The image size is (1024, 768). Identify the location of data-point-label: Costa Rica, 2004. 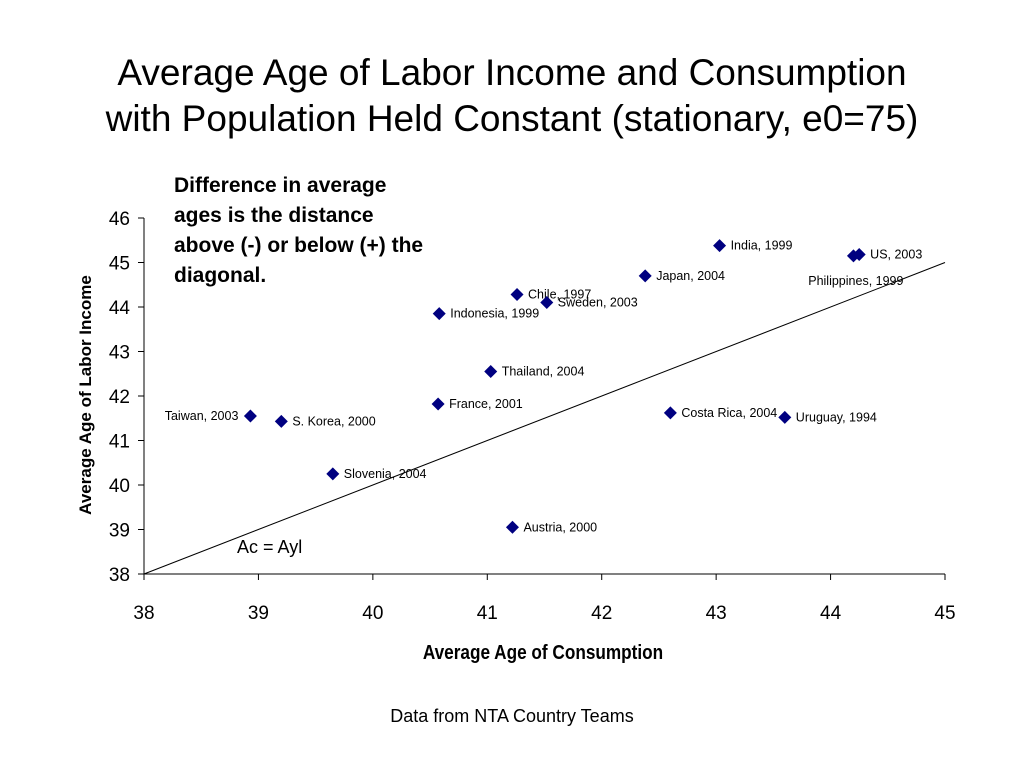
(729, 413).